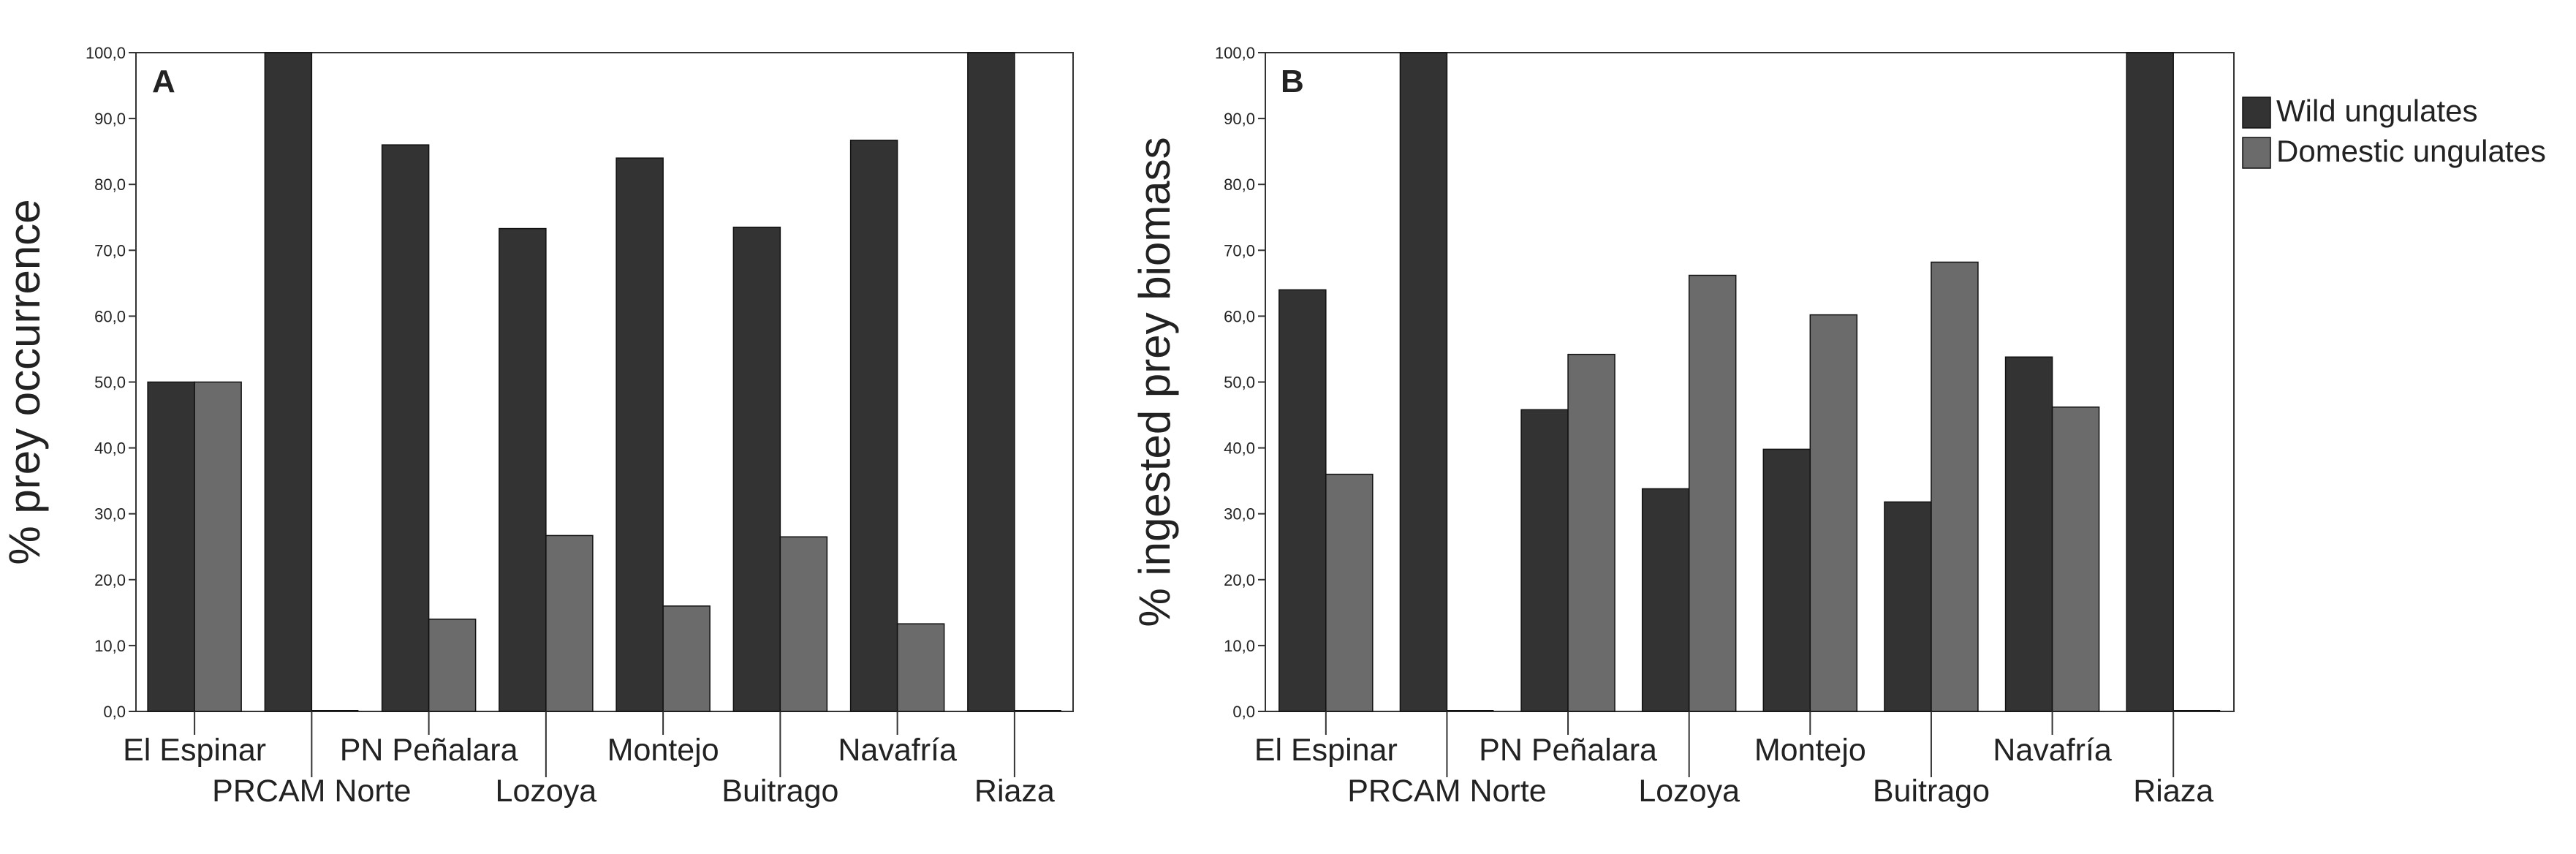  I want to click on legend-label: Wild ungulates, so click(2376, 111).